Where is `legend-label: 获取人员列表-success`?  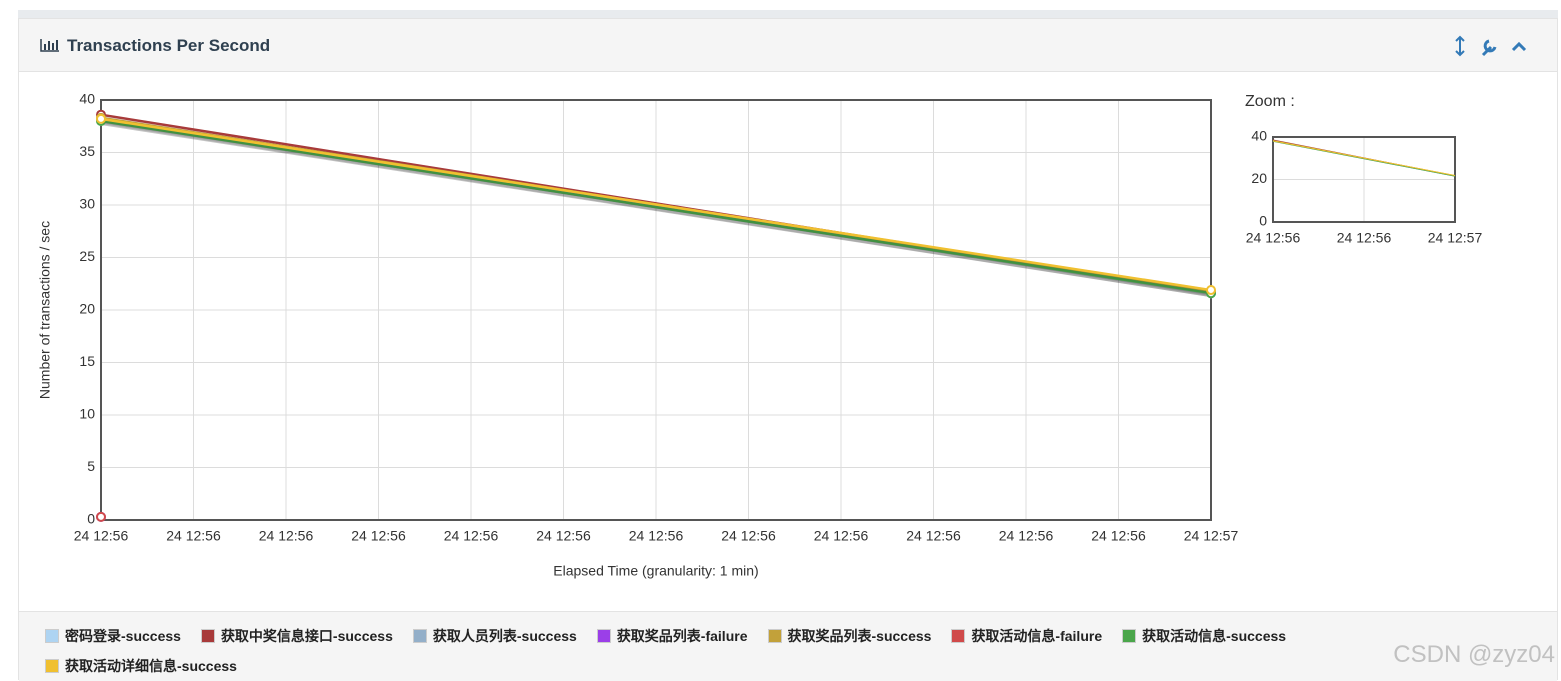
legend-label: 获取人员列表-success is located at coordinates (504, 636).